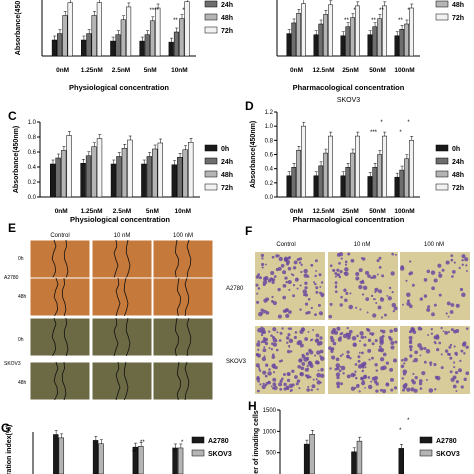 The image size is (474, 474). I want to click on wound-image-grid, so click(121, 320).